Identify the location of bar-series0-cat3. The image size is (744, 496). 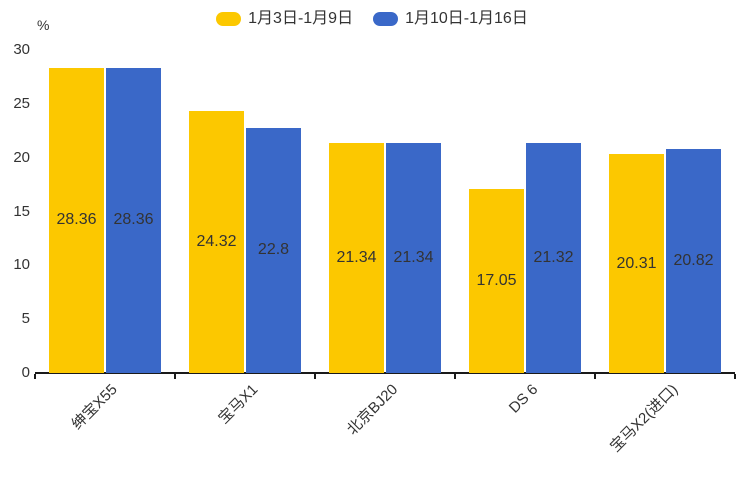
(496, 281).